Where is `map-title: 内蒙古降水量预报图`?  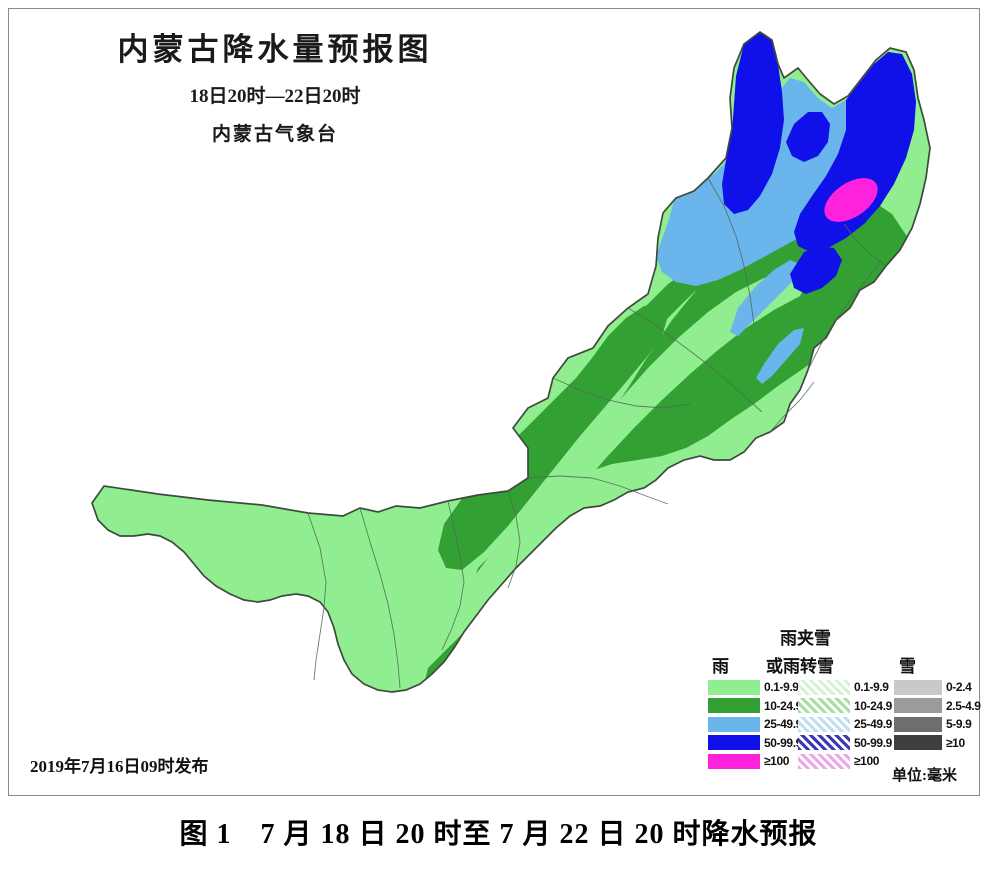 map-title: 内蒙古降水量预报图 is located at coordinates (275, 49).